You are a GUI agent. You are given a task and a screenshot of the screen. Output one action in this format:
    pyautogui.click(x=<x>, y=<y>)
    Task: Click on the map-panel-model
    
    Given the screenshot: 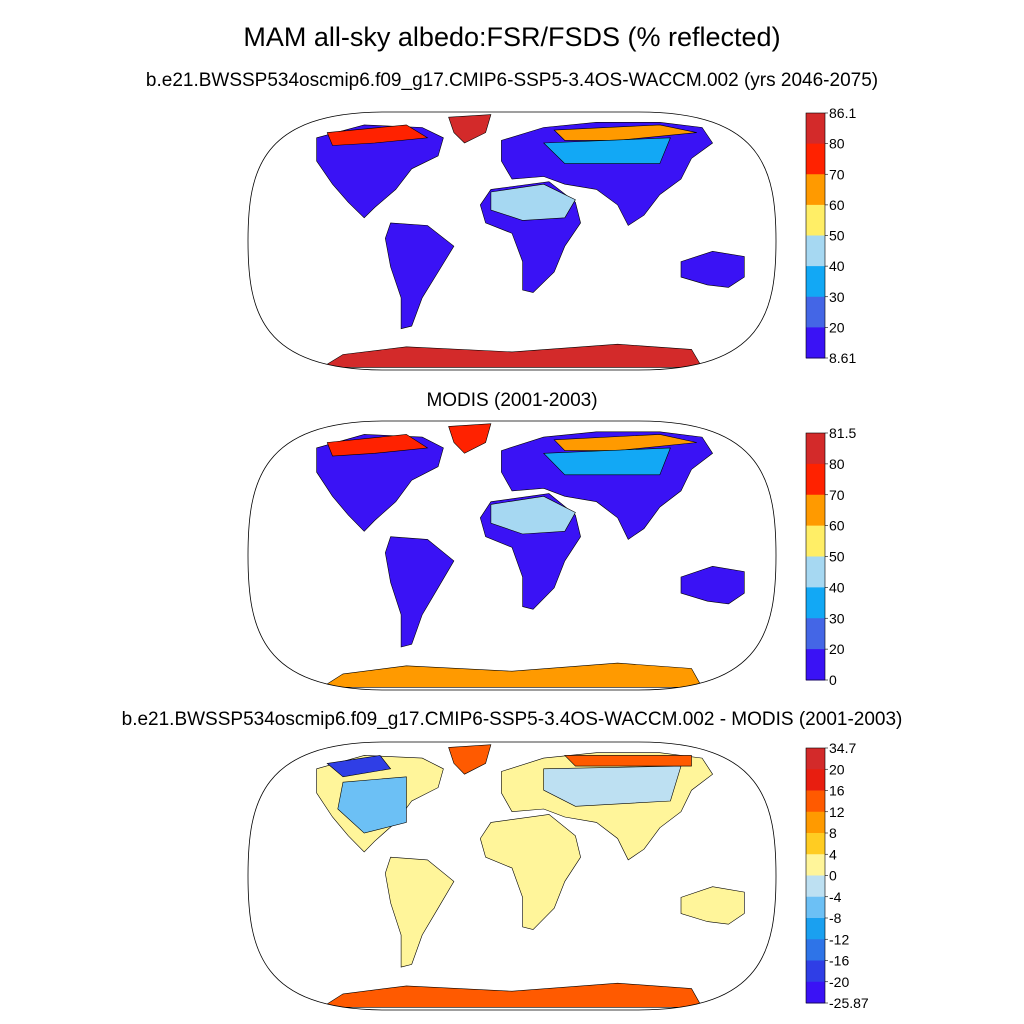 What is the action you would take?
    pyautogui.click(x=512, y=241)
    